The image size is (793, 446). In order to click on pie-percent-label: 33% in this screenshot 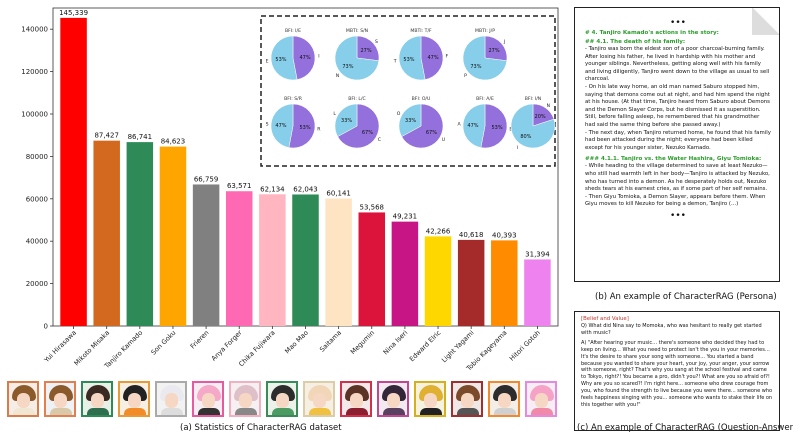, I will do `click(410, 121)`.